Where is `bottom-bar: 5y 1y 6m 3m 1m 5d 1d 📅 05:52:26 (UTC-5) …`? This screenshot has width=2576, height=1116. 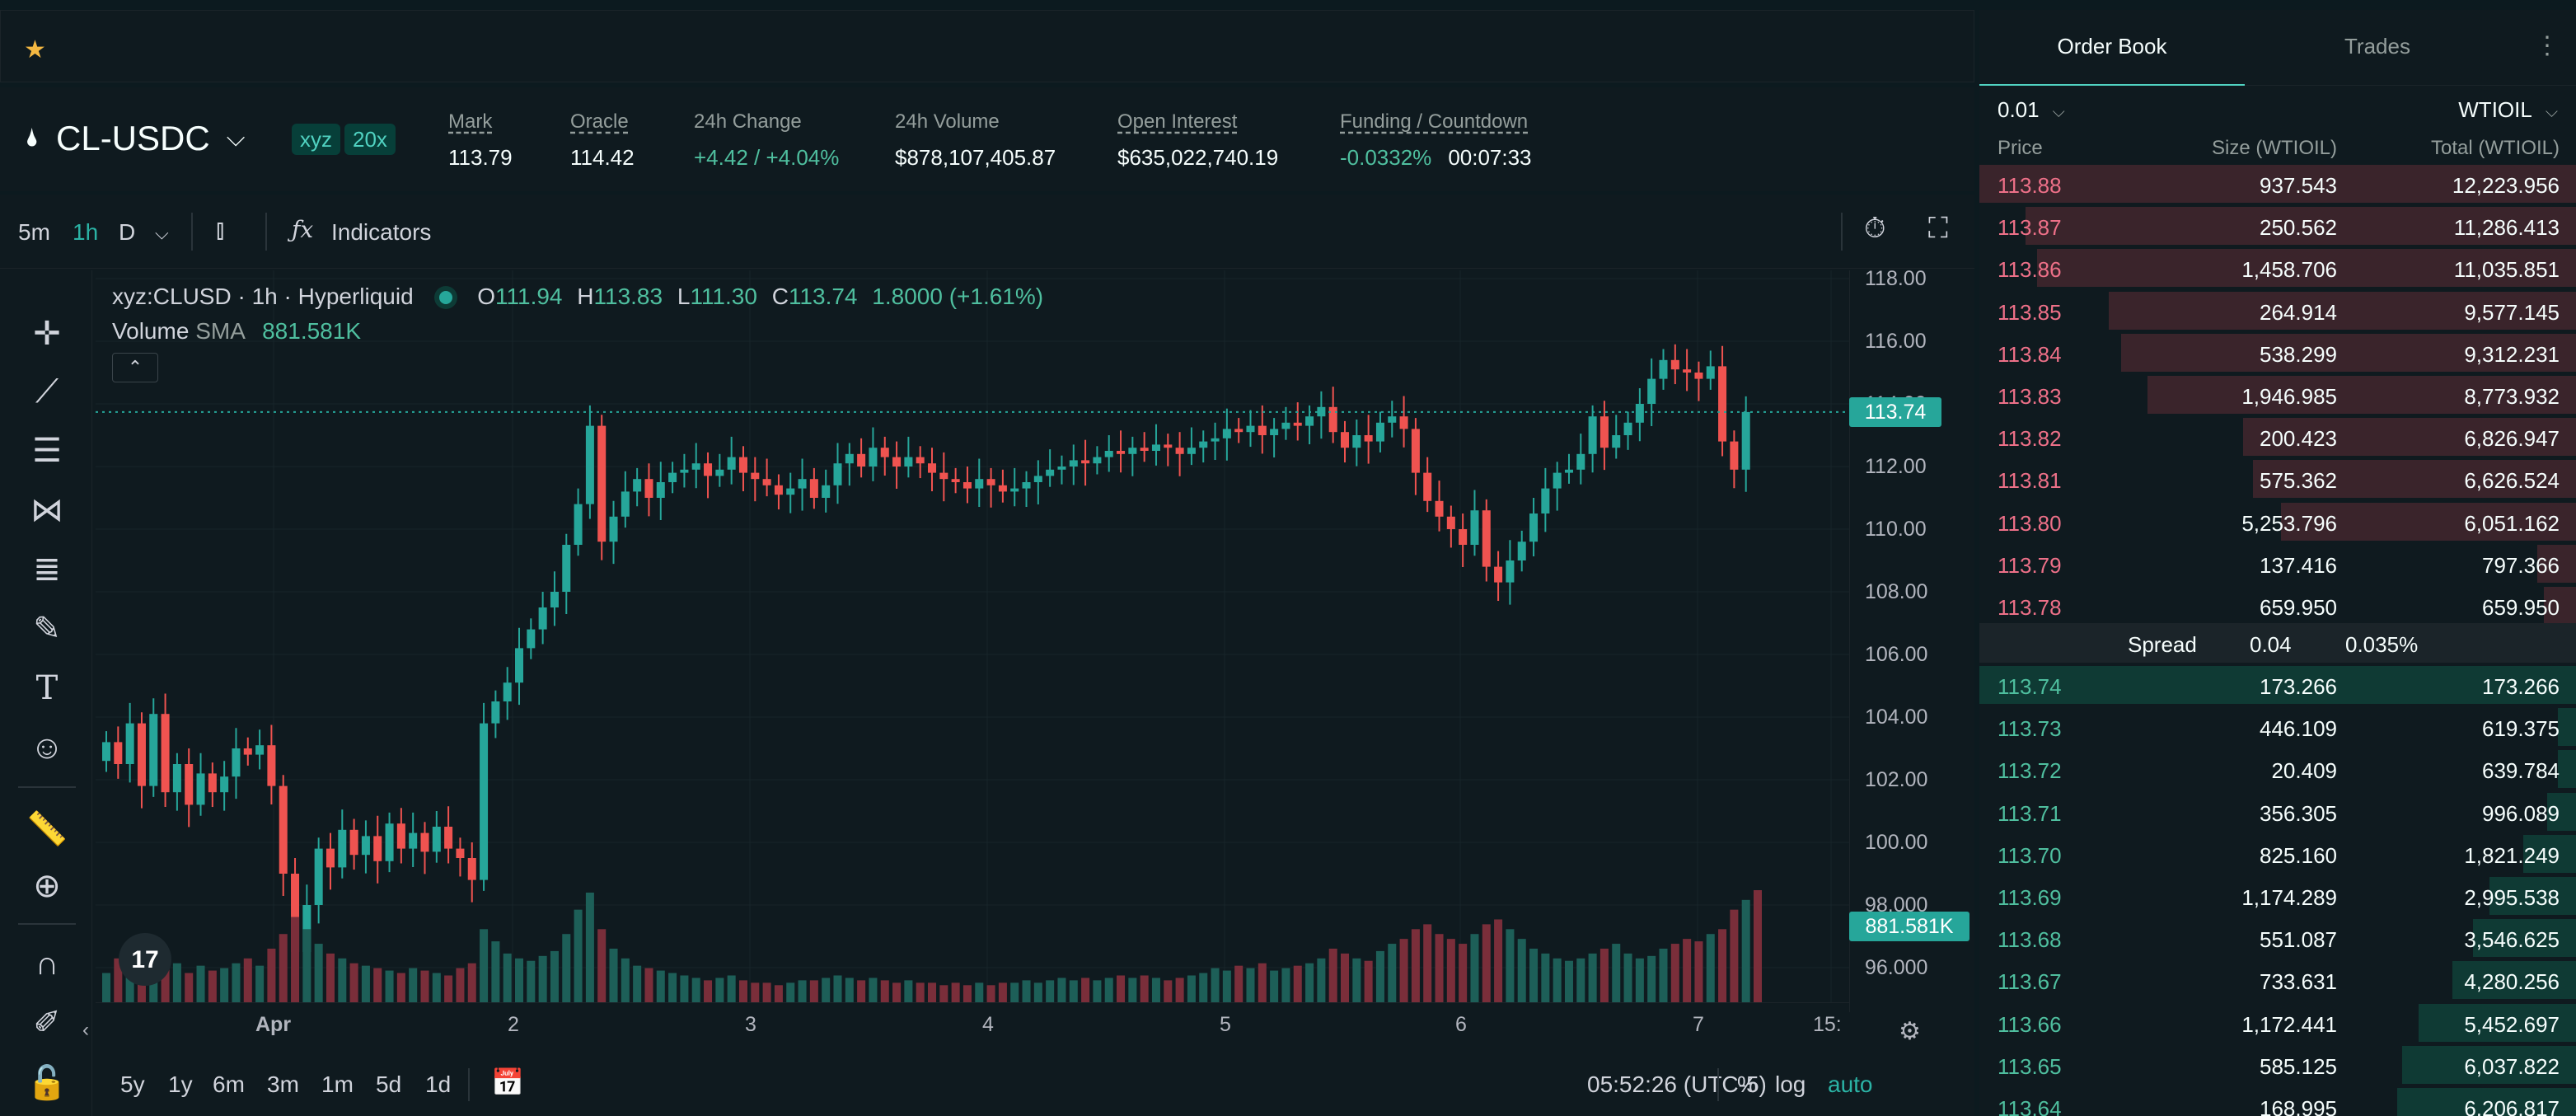
bottom-bar: 5y 1y 6m 3m 1m 5d 1d 📅 05:52:26 (UTC-5) … is located at coordinates (1035, 1084).